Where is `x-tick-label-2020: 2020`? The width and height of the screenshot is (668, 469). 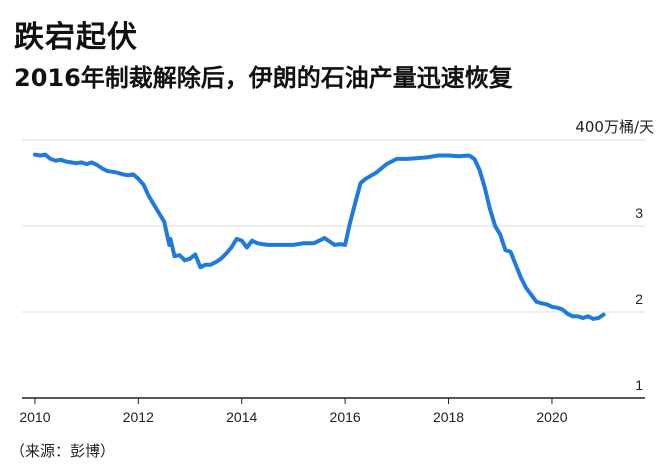
x-tick-label-2020: 2020 is located at coordinates (551, 417).